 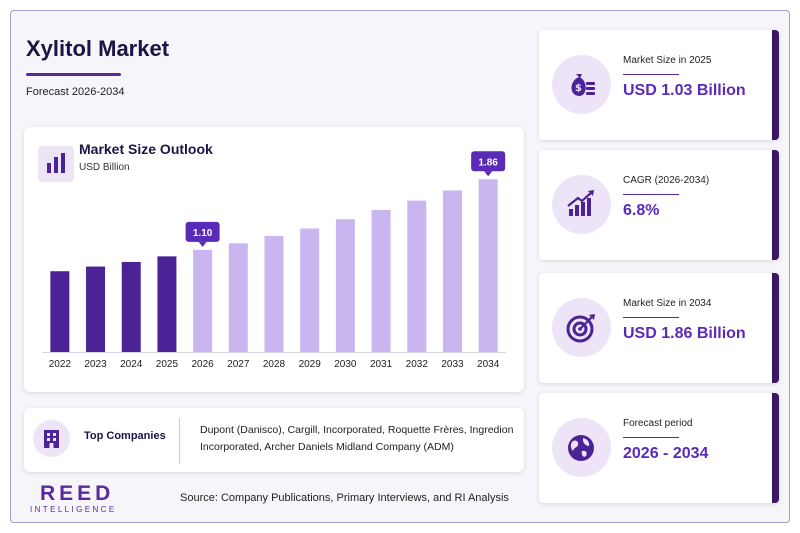 I want to click on divider, so click(x=179, y=441).